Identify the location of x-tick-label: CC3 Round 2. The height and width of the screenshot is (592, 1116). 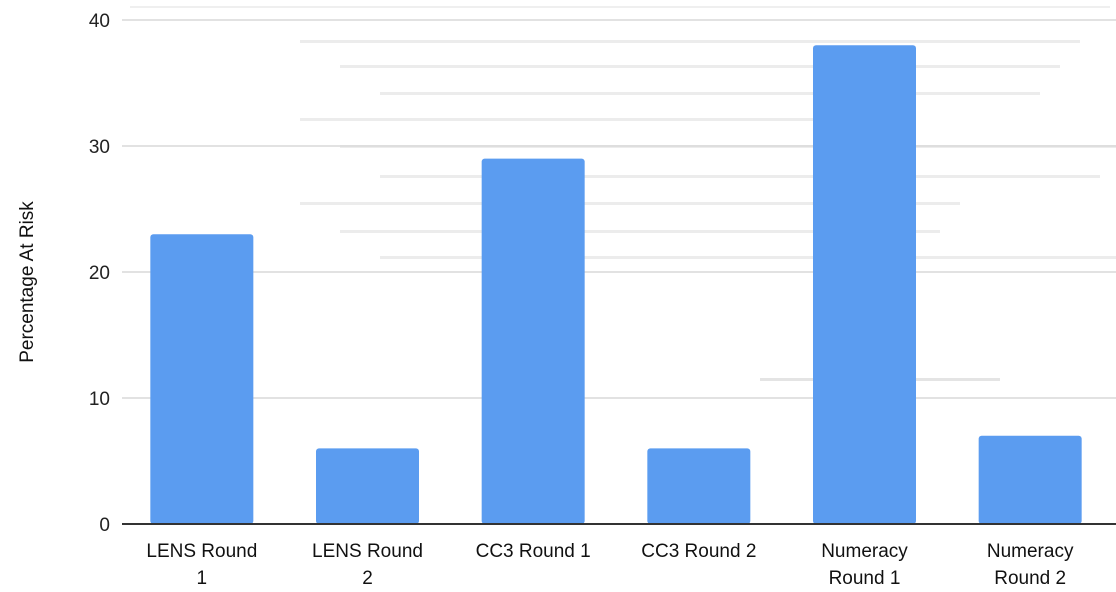
(698, 551).